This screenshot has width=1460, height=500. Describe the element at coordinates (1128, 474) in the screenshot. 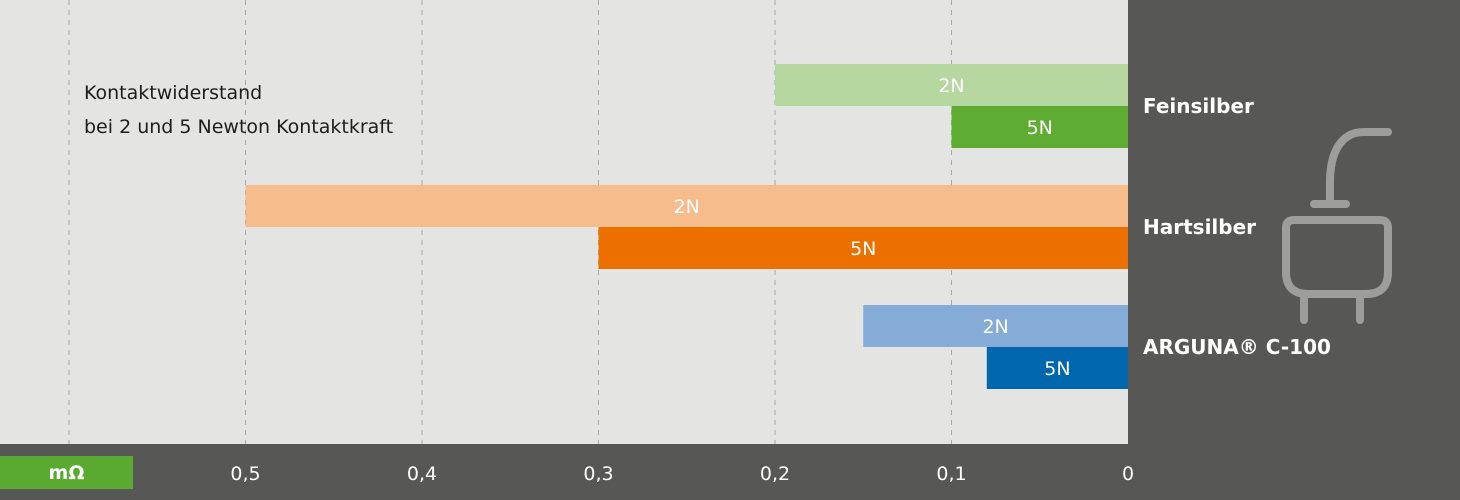

I see `x-tick-label: 0` at that location.